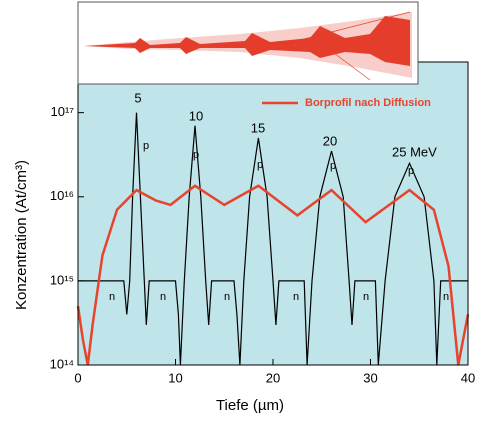 This screenshot has width=478, height=423. Describe the element at coordinates (196, 115) in the screenshot. I see `annotation: 10` at that location.